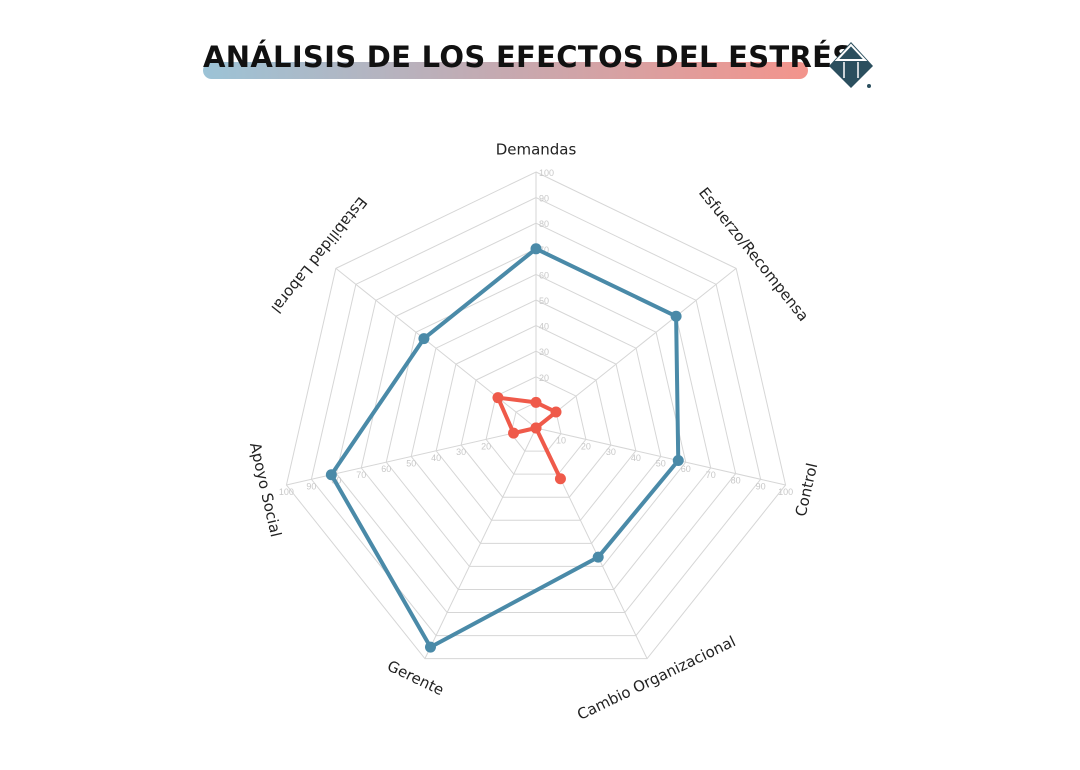  Describe the element at coordinates (505, 70) in the screenshot. I see `title-gradient-bar` at that location.